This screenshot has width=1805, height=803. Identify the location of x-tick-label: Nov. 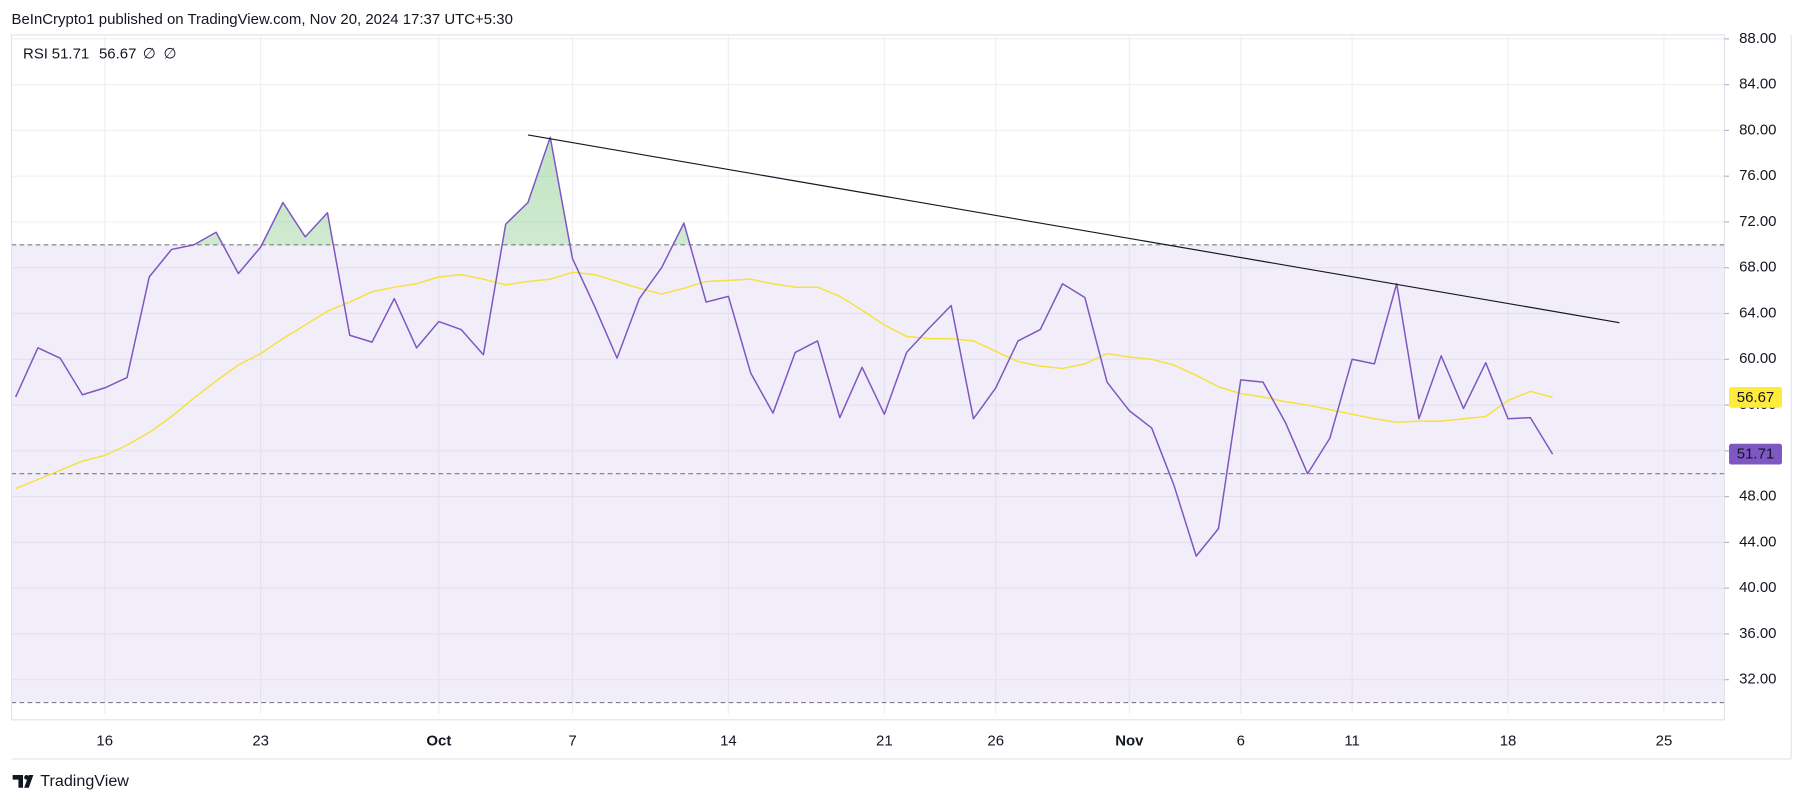
(1129, 741).